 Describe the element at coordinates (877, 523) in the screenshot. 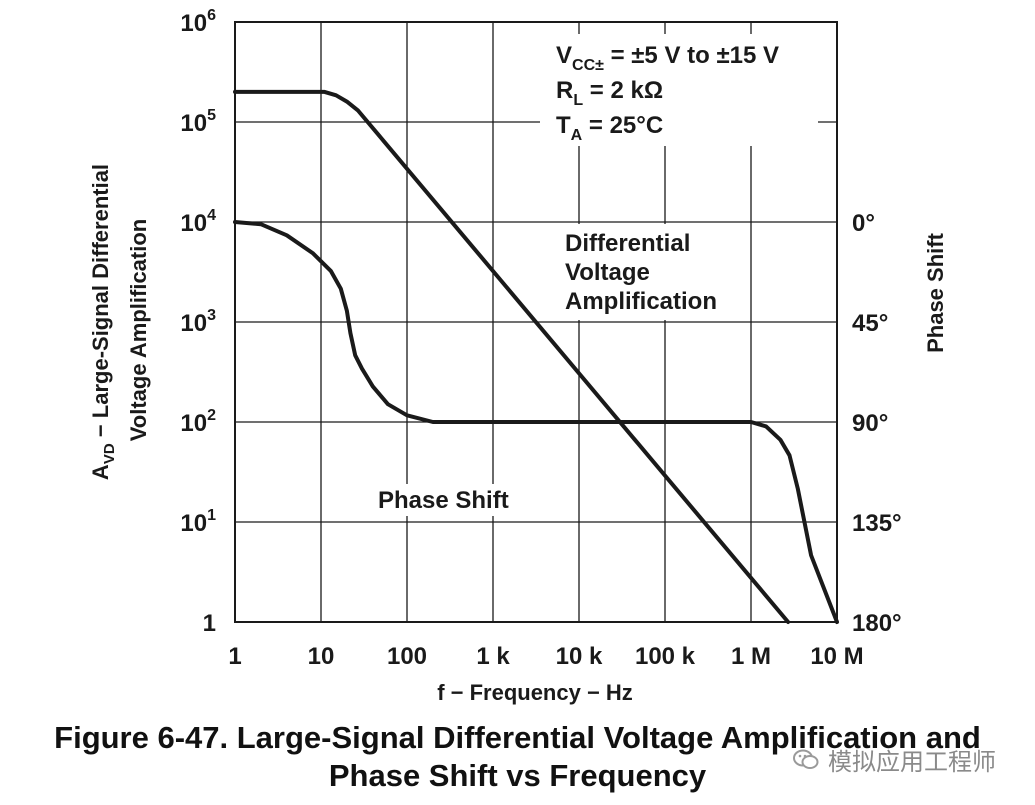

I see `y2-tick-label: 135°` at that location.